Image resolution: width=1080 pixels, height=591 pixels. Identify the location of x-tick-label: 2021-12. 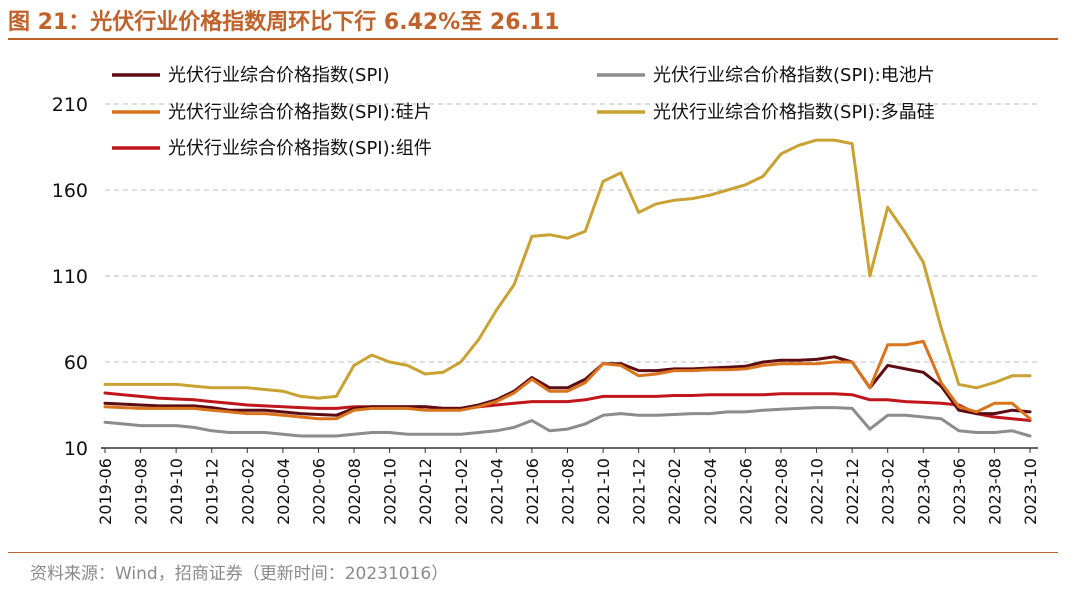
(639, 491).